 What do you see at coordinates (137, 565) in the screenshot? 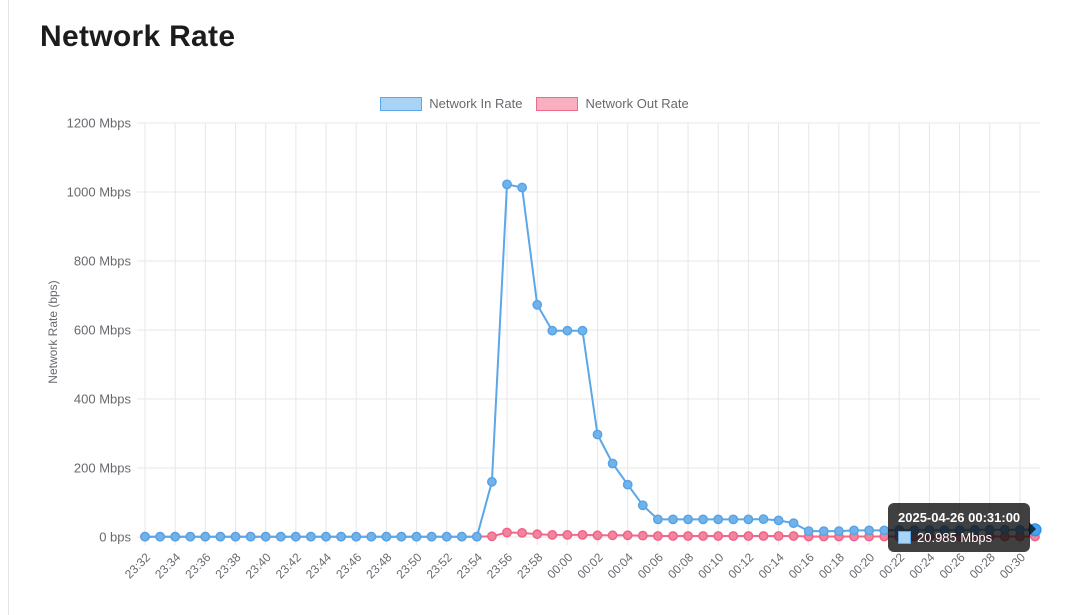
I see `x-tick-label: 23:32` at bounding box center [137, 565].